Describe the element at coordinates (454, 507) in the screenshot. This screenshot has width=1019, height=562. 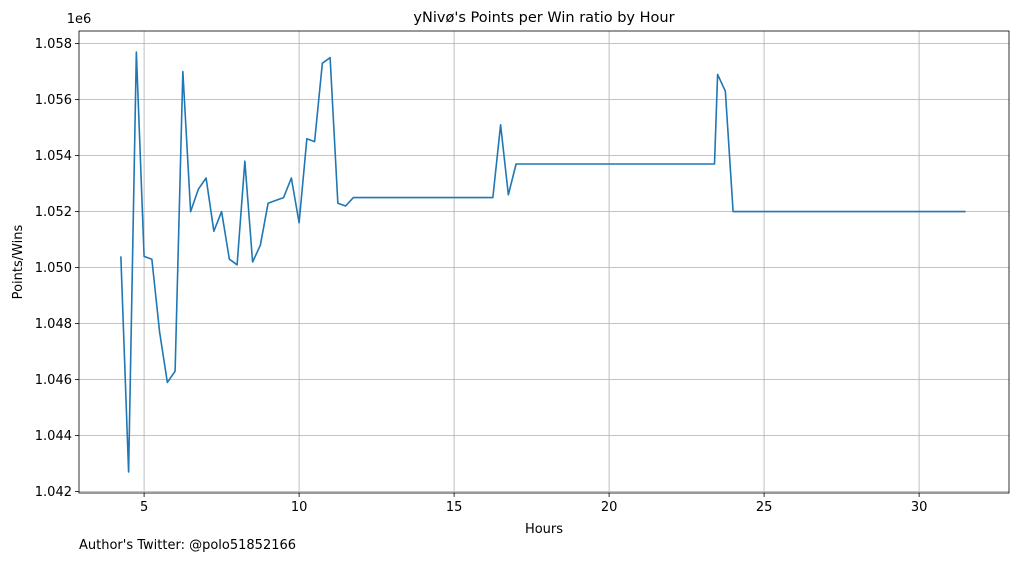
I see `x-tick-label: 15` at that location.